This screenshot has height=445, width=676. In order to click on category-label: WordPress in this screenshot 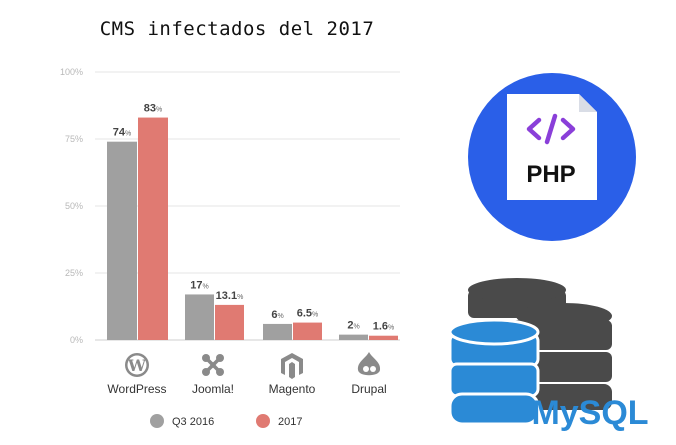, I will do `click(136, 389)`.